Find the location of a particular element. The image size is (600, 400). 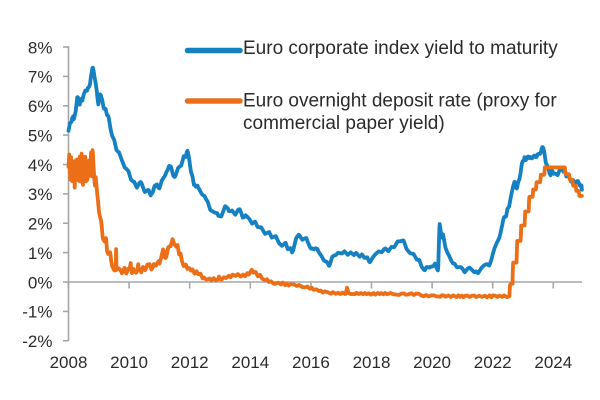

svg-text: 6% is located at coordinates (40, 106).